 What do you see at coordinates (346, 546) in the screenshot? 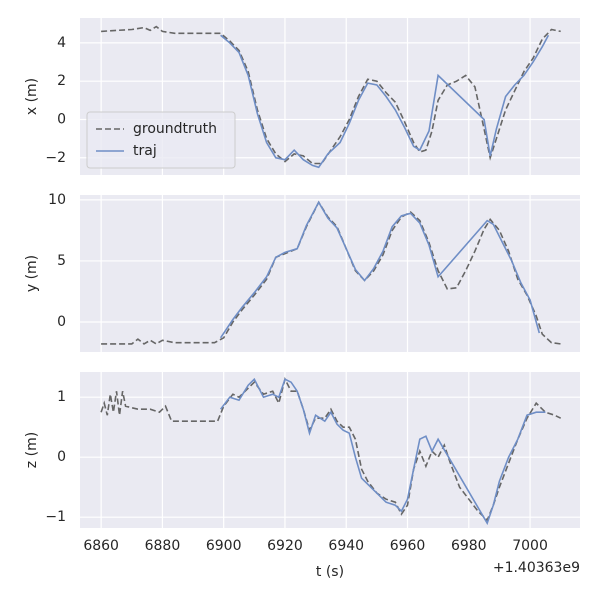
I see `x-tick-label: 6940` at bounding box center [346, 546].